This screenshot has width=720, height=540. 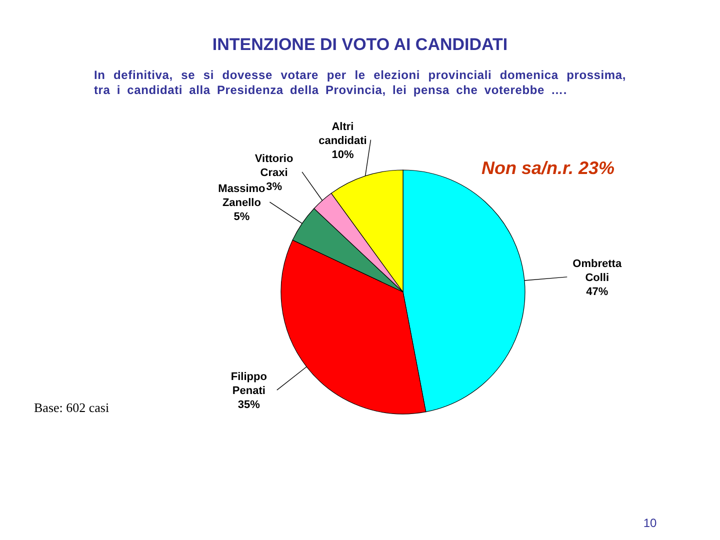 I want to click on text: Non sa/n.r. 23%, so click(x=548, y=168).